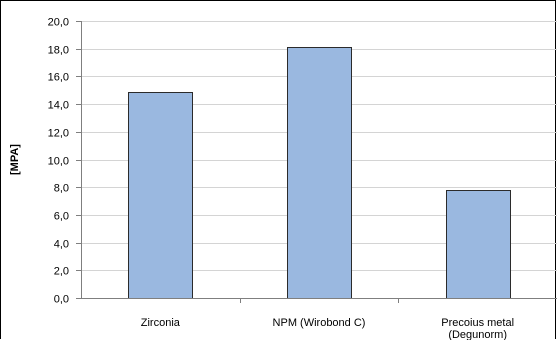 The image size is (558, 345). What do you see at coordinates (58, 162) in the screenshot?
I see `y-tick-label: 10,0` at bounding box center [58, 162].